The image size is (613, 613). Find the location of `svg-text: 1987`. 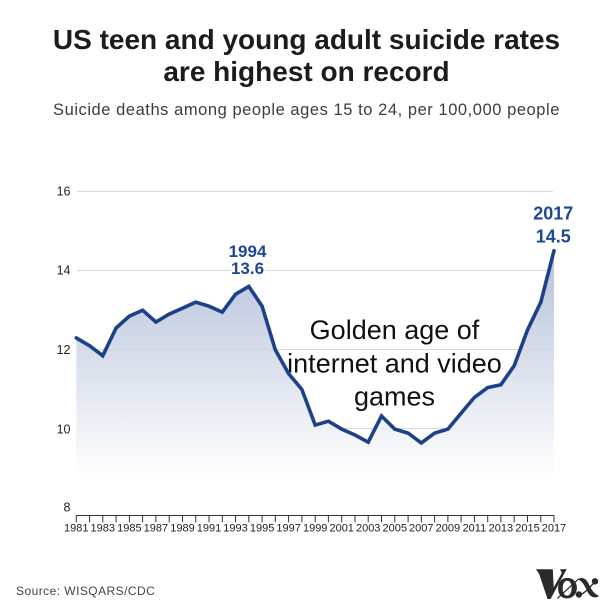

svg-text: 1987 is located at coordinates (156, 529).